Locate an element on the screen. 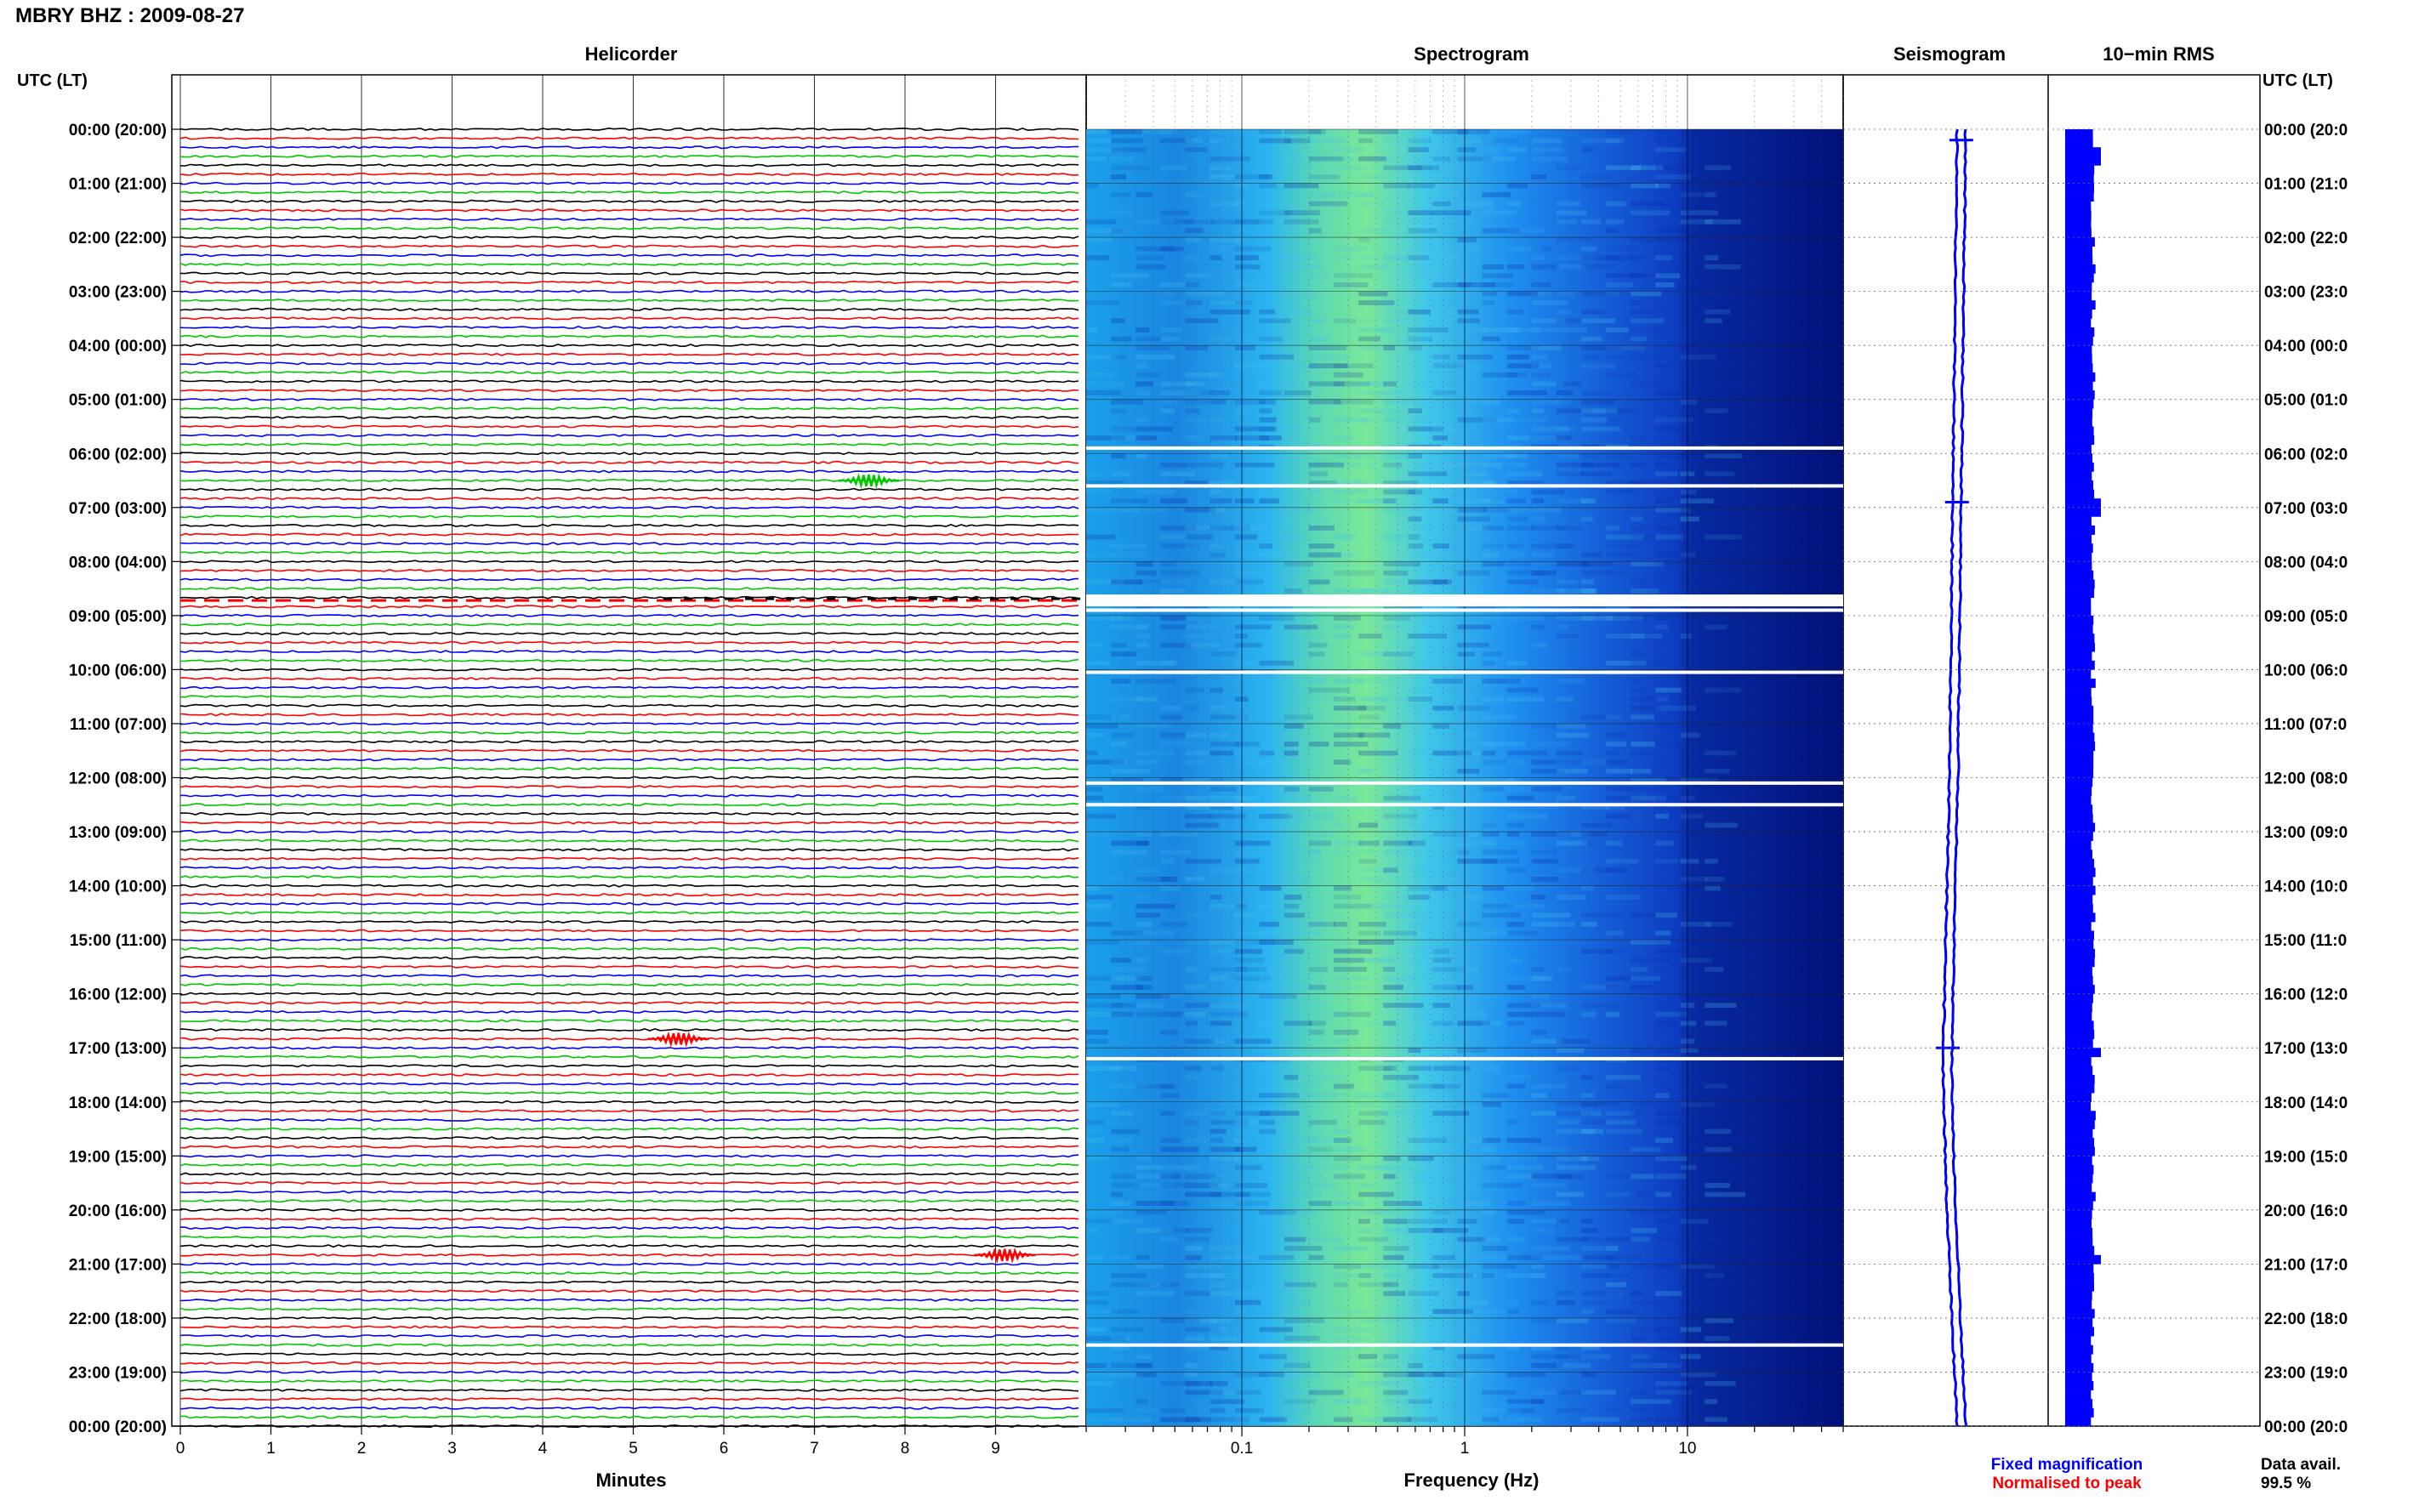 The image size is (2419, 1512). right-time-axis-label: UTC (LT) is located at coordinates (2297, 80).